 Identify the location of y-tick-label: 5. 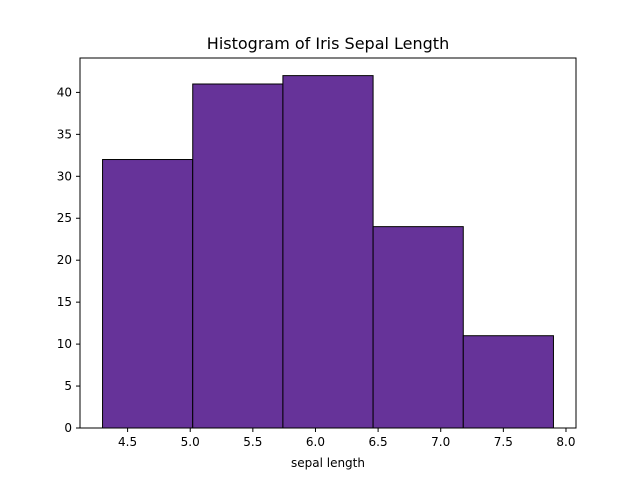
(68, 386).